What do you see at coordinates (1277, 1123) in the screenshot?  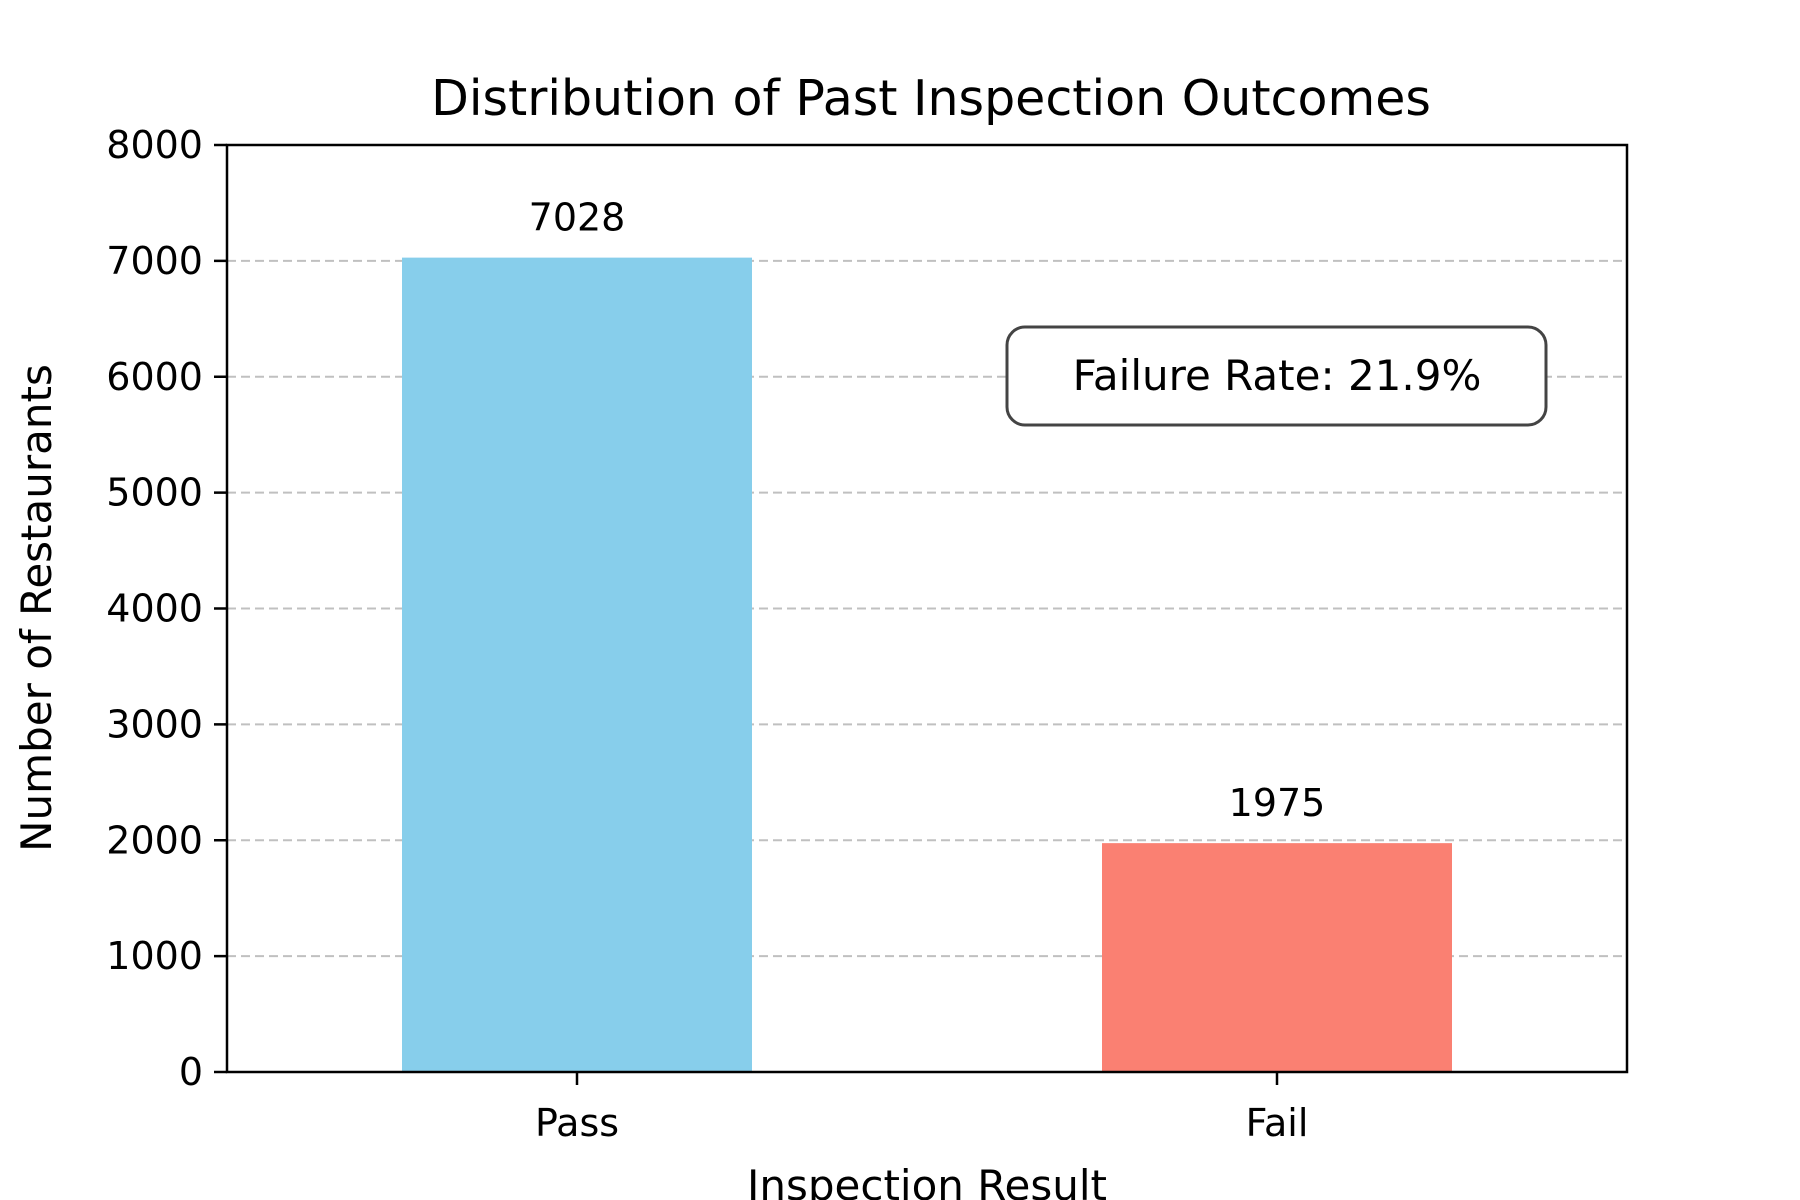 I see `x-tick-label: Fail` at bounding box center [1277, 1123].